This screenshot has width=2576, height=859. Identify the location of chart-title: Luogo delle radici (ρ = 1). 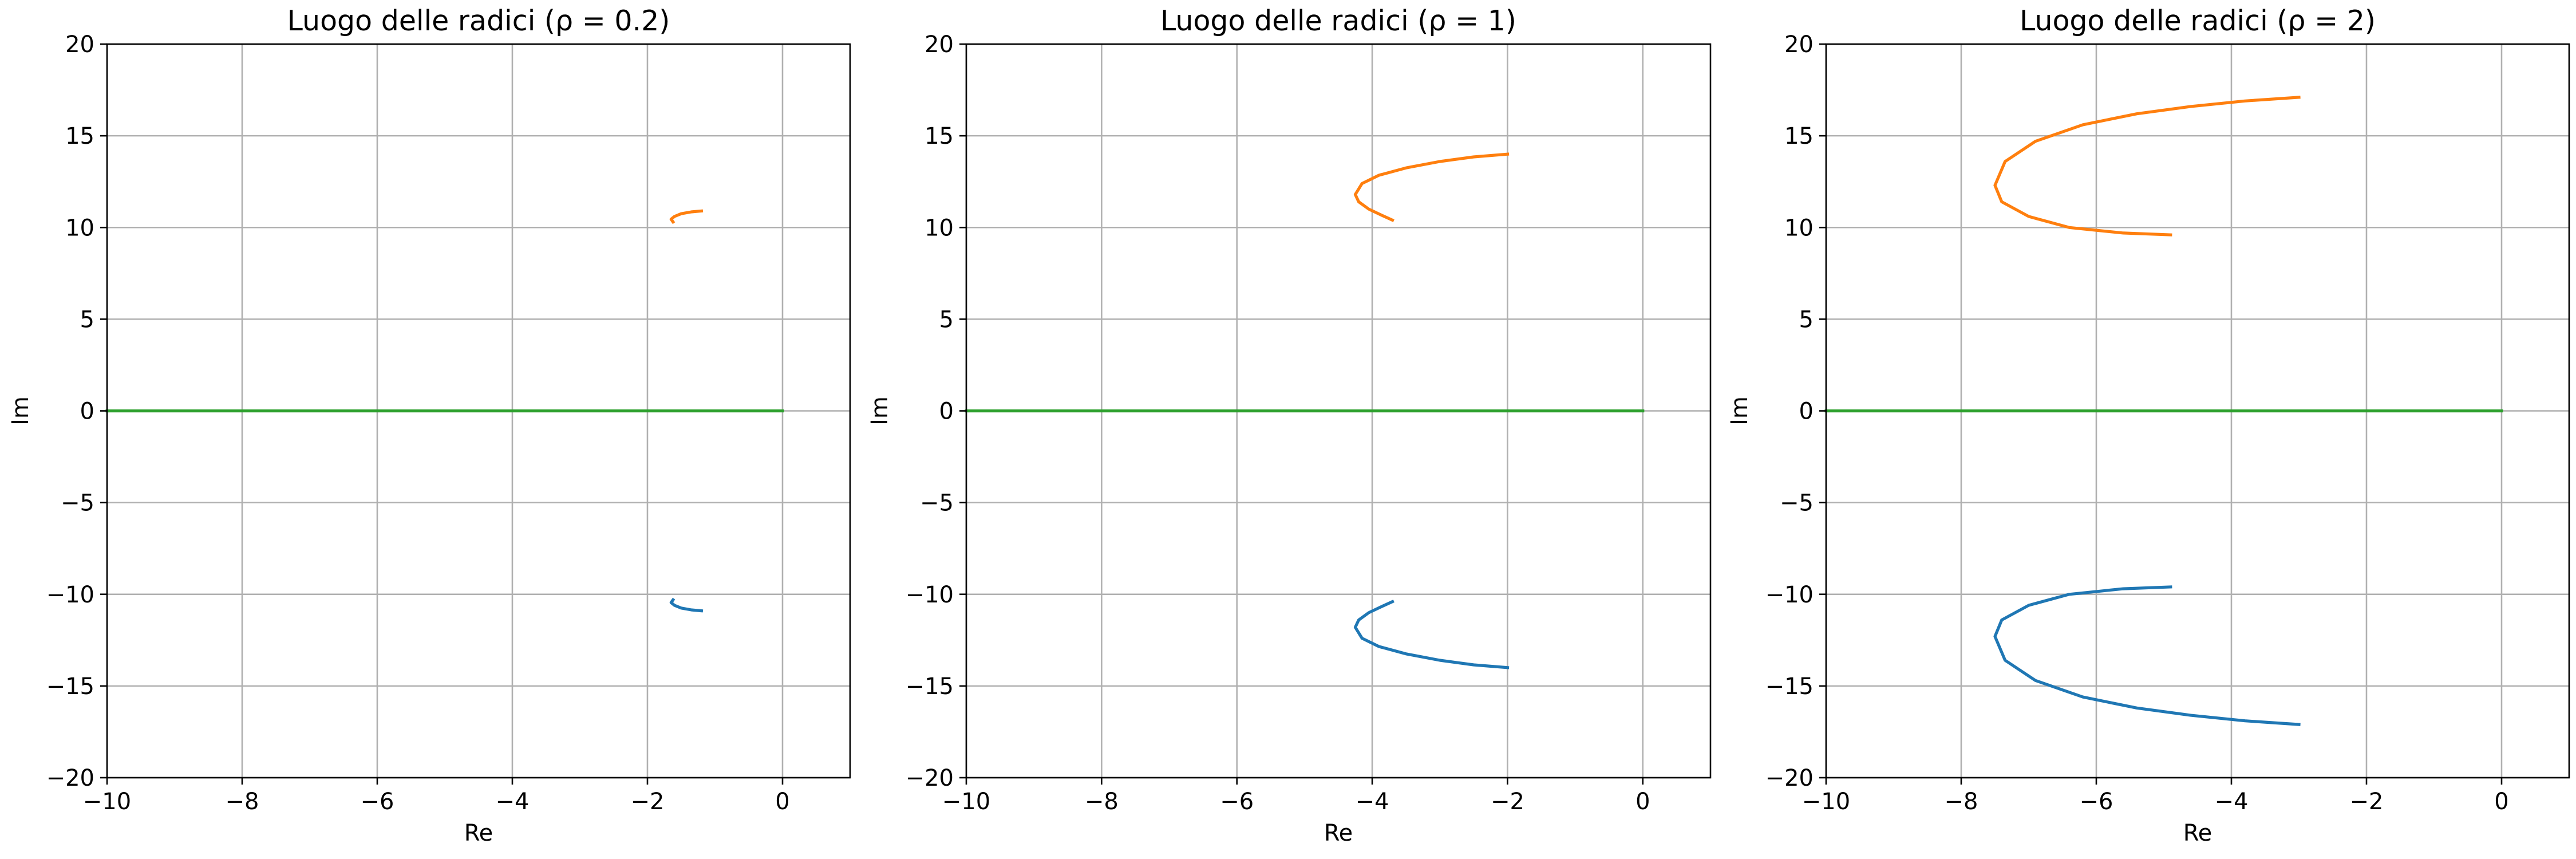
(1338, 21).